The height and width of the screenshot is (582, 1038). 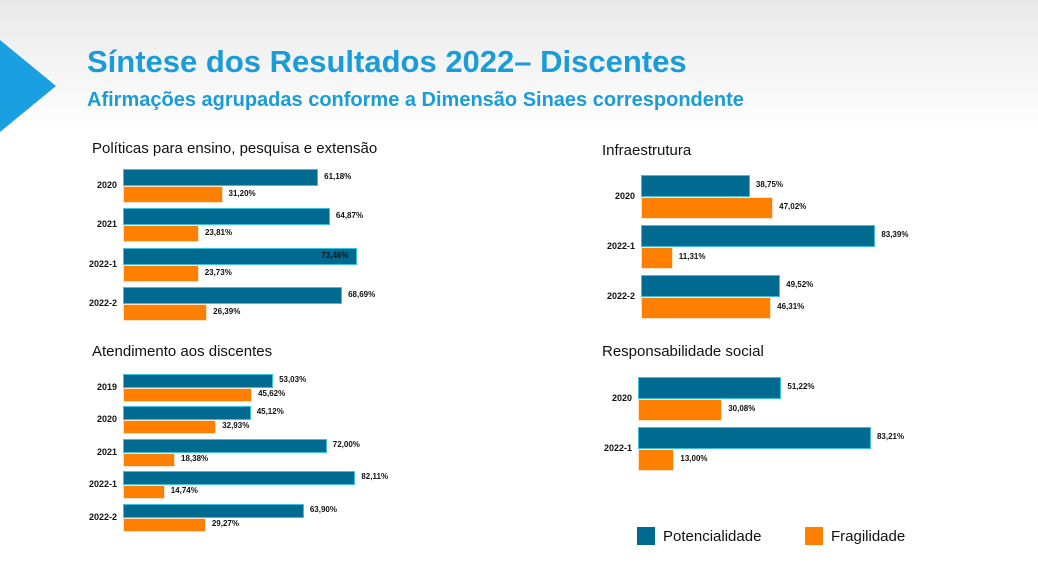 What do you see at coordinates (106, 387) in the screenshot?
I see `category-label: 2019` at bounding box center [106, 387].